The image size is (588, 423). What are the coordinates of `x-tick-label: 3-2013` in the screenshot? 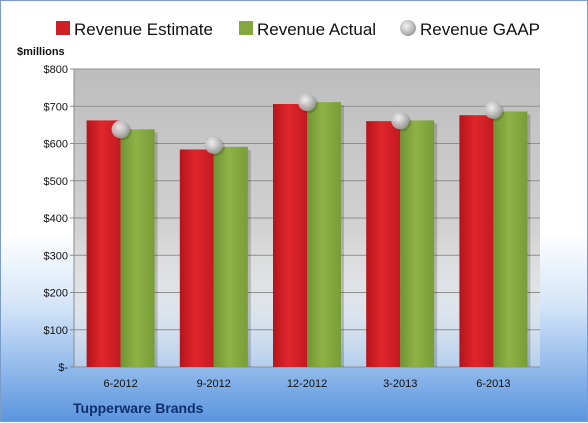 It's located at (400, 384).